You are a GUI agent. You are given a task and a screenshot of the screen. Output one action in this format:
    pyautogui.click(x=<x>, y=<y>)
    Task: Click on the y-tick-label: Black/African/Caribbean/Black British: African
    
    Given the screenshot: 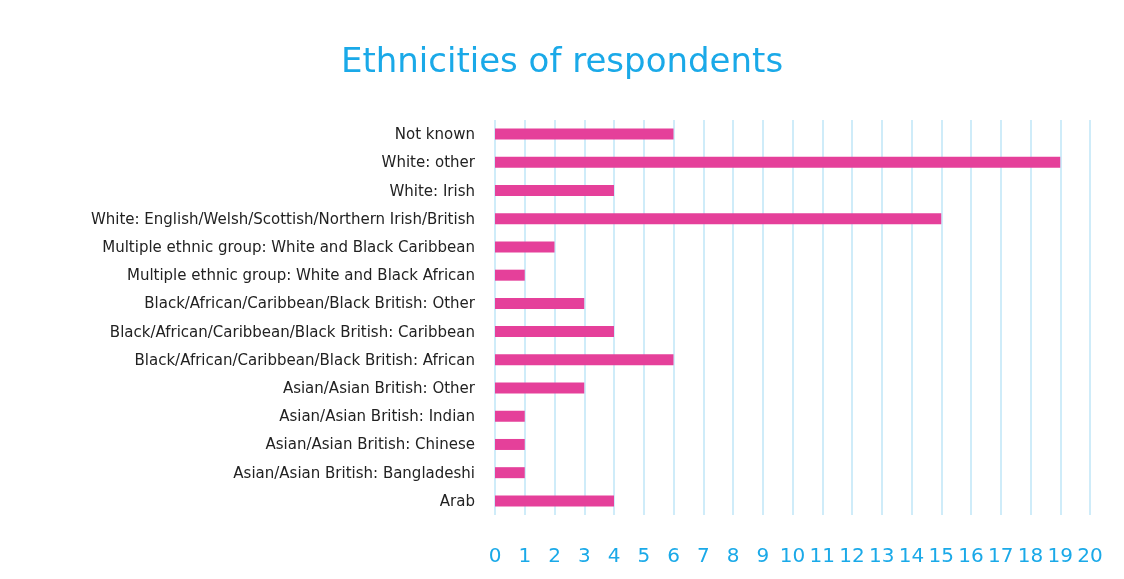 What is the action you would take?
    pyautogui.click(x=304, y=359)
    